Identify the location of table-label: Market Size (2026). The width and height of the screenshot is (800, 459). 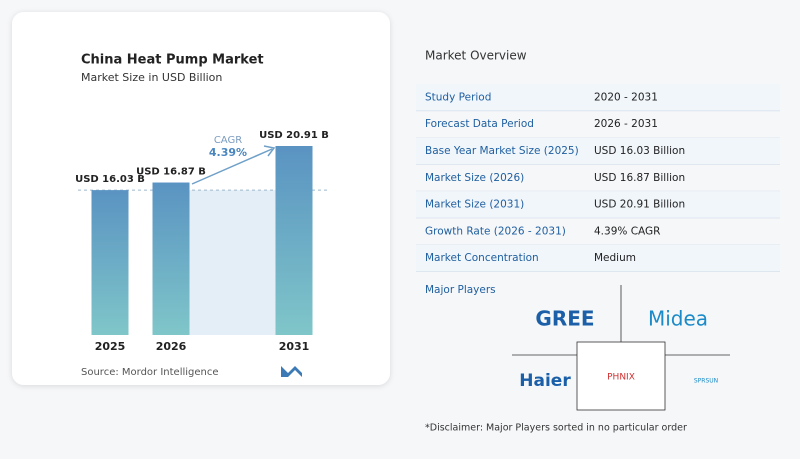
(474, 178).